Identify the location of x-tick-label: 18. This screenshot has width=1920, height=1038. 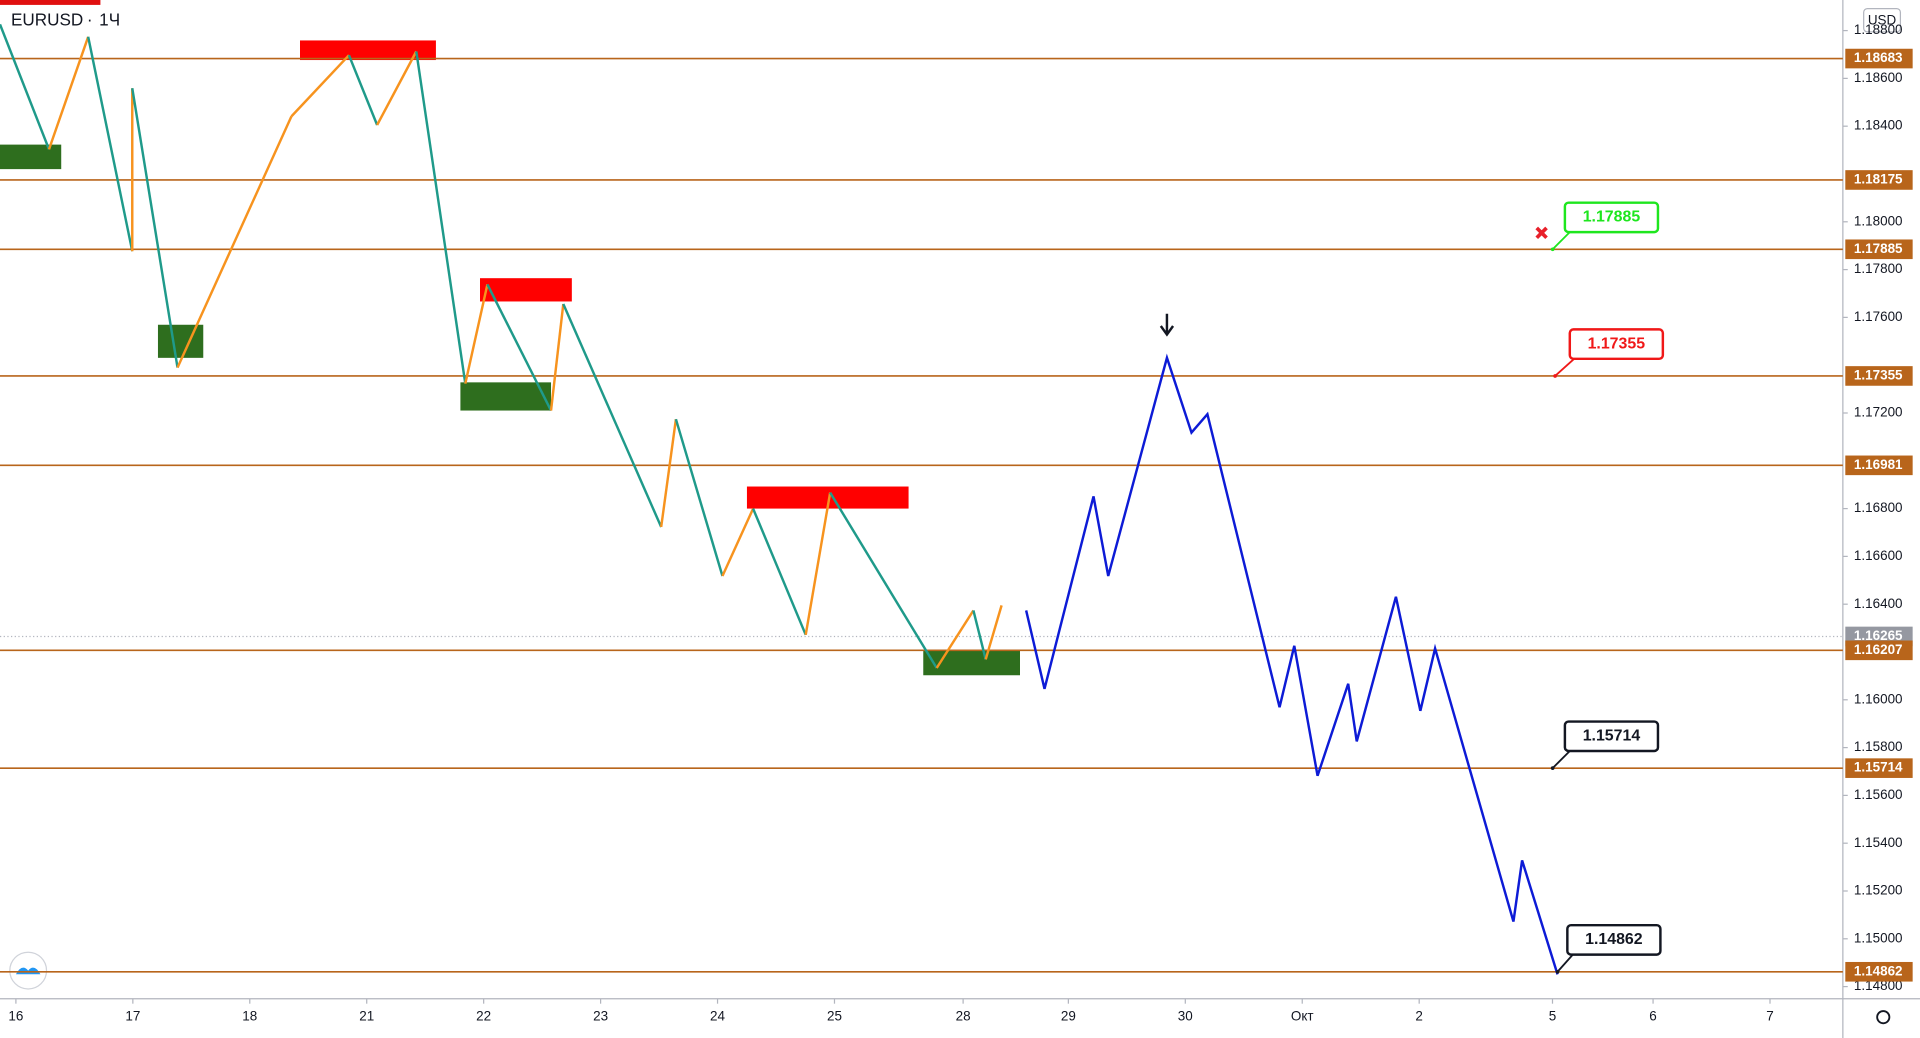
(249, 1016).